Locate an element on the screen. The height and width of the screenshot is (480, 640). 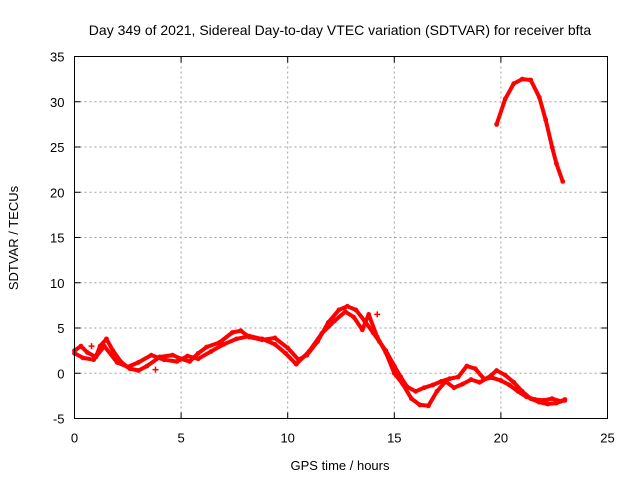
x-tick-label: 10 is located at coordinates (287, 438).